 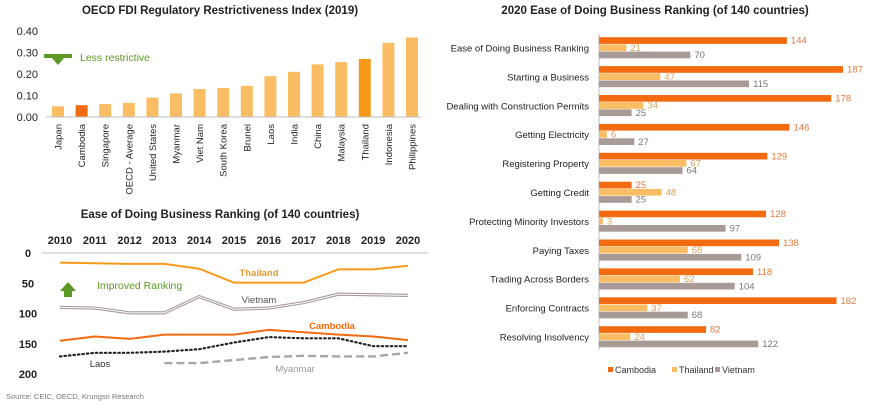 I want to click on data-label: 68, so click(x=697, y=250).